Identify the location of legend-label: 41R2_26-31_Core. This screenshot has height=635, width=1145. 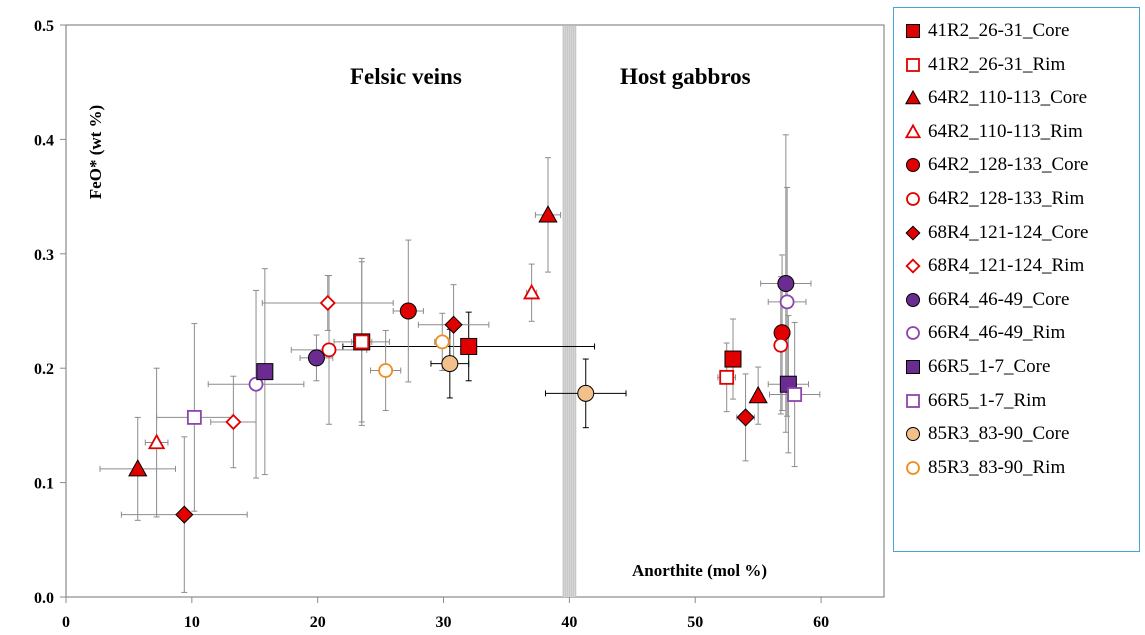
(999, 30).